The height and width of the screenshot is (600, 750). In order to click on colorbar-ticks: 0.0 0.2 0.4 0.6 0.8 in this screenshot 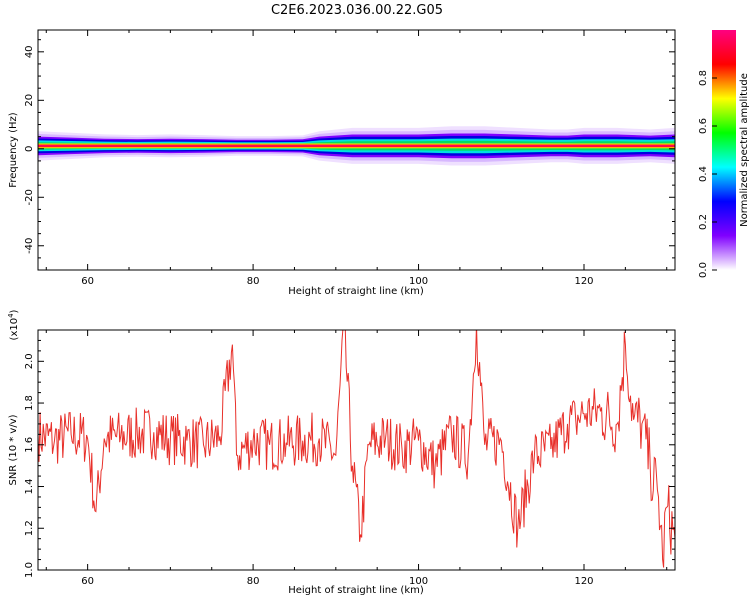, I will do `click(707, 174)`.